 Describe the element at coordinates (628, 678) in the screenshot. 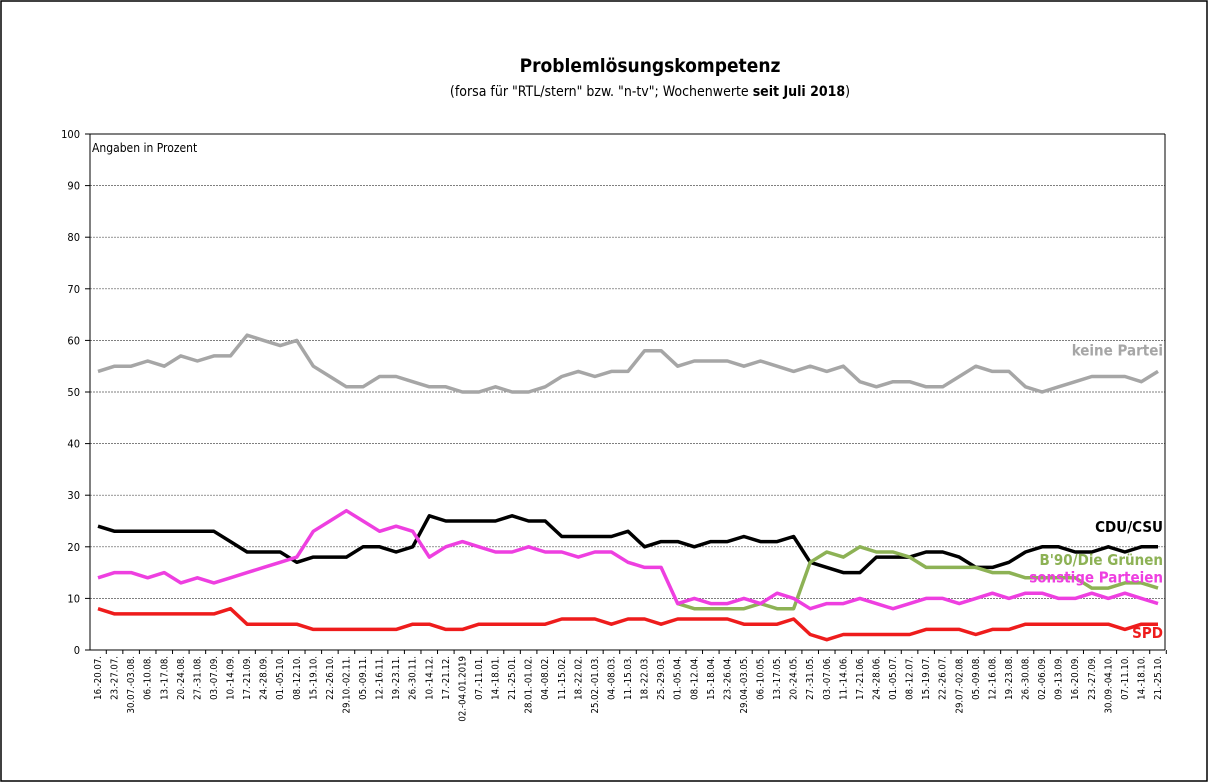

I see `x-tick-label: 11.-15.03.` at that location.